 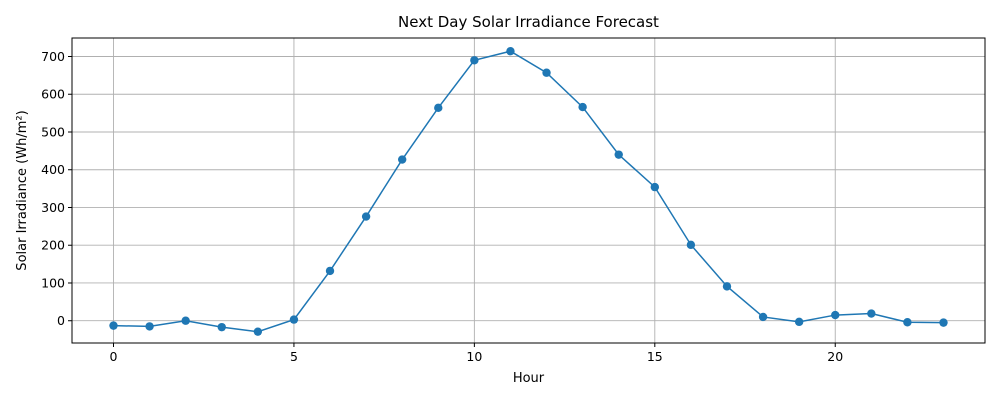 What do you see at coordinates (61, 320) in the screenshot?
I see `y-tick-label: 0` at bounding box center [61, 320].